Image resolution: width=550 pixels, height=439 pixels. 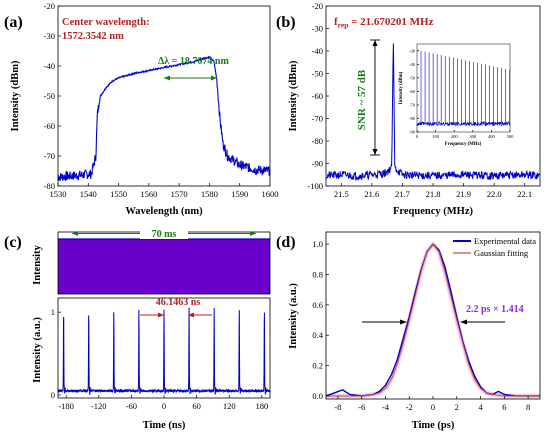 I want to click on panel-b-xtick-label-0: 21.5, so click(x=341, y=194).